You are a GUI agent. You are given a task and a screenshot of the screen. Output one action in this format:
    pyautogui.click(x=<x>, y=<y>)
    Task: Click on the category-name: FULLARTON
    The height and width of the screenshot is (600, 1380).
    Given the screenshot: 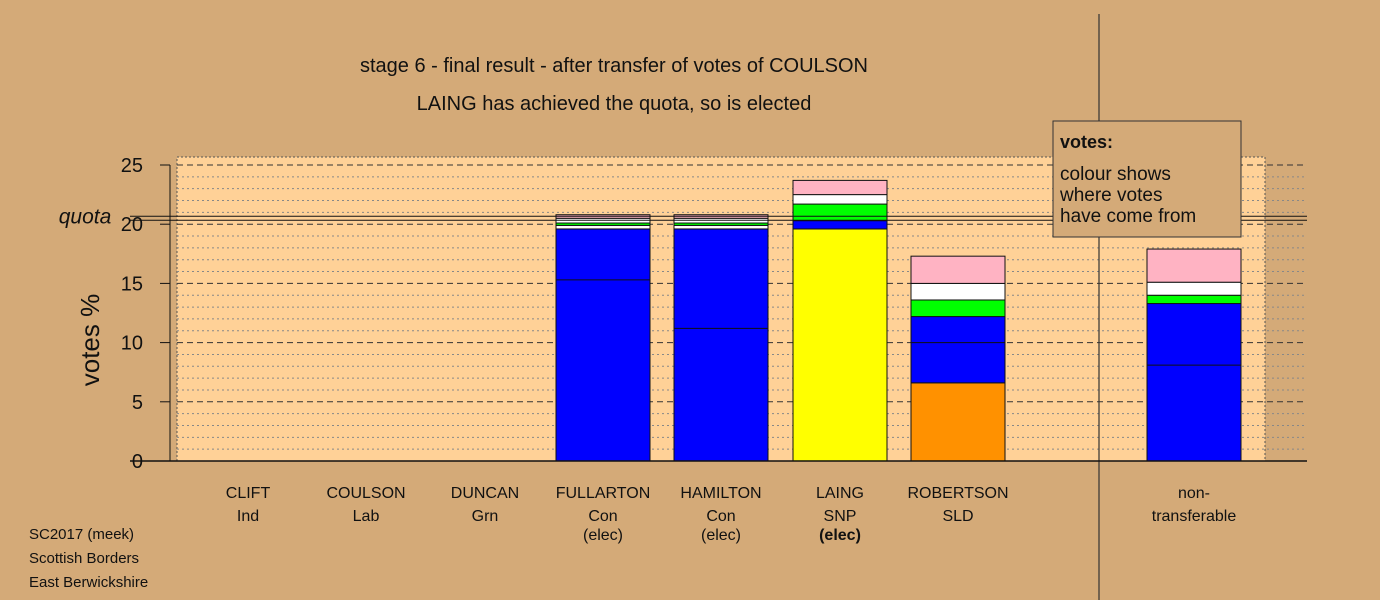 What is the action you would take?
    pyautogui.click(x=603, y=493)
    